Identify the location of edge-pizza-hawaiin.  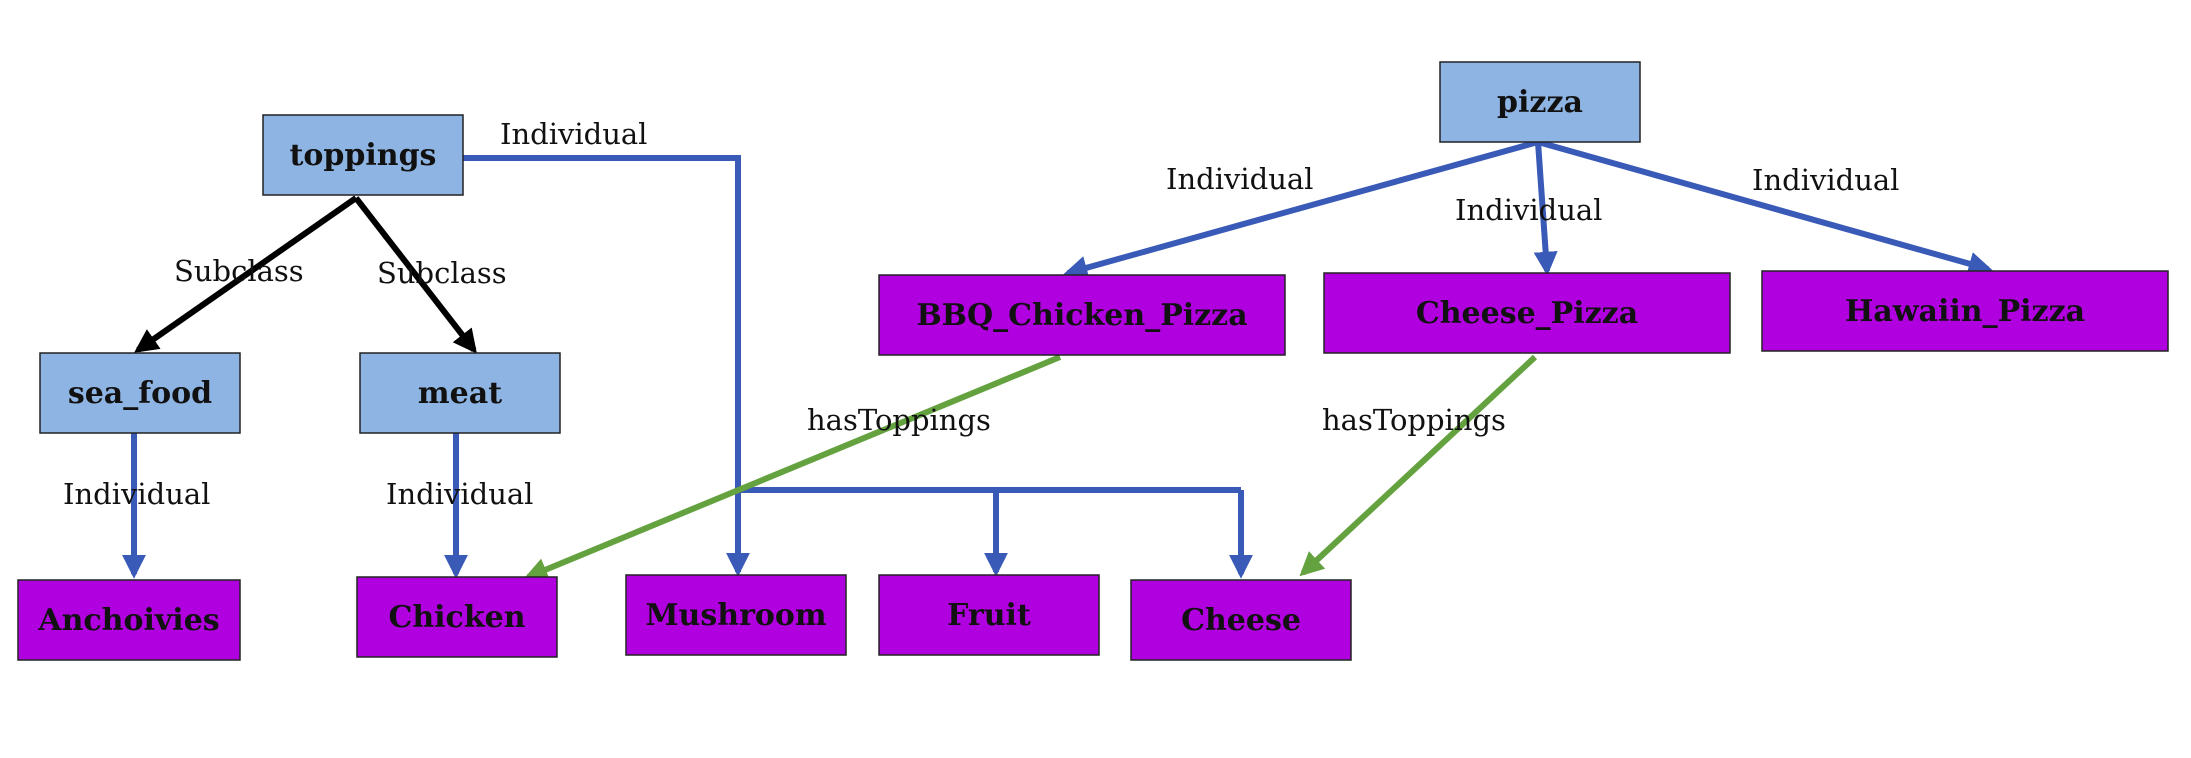
(1765, 207).